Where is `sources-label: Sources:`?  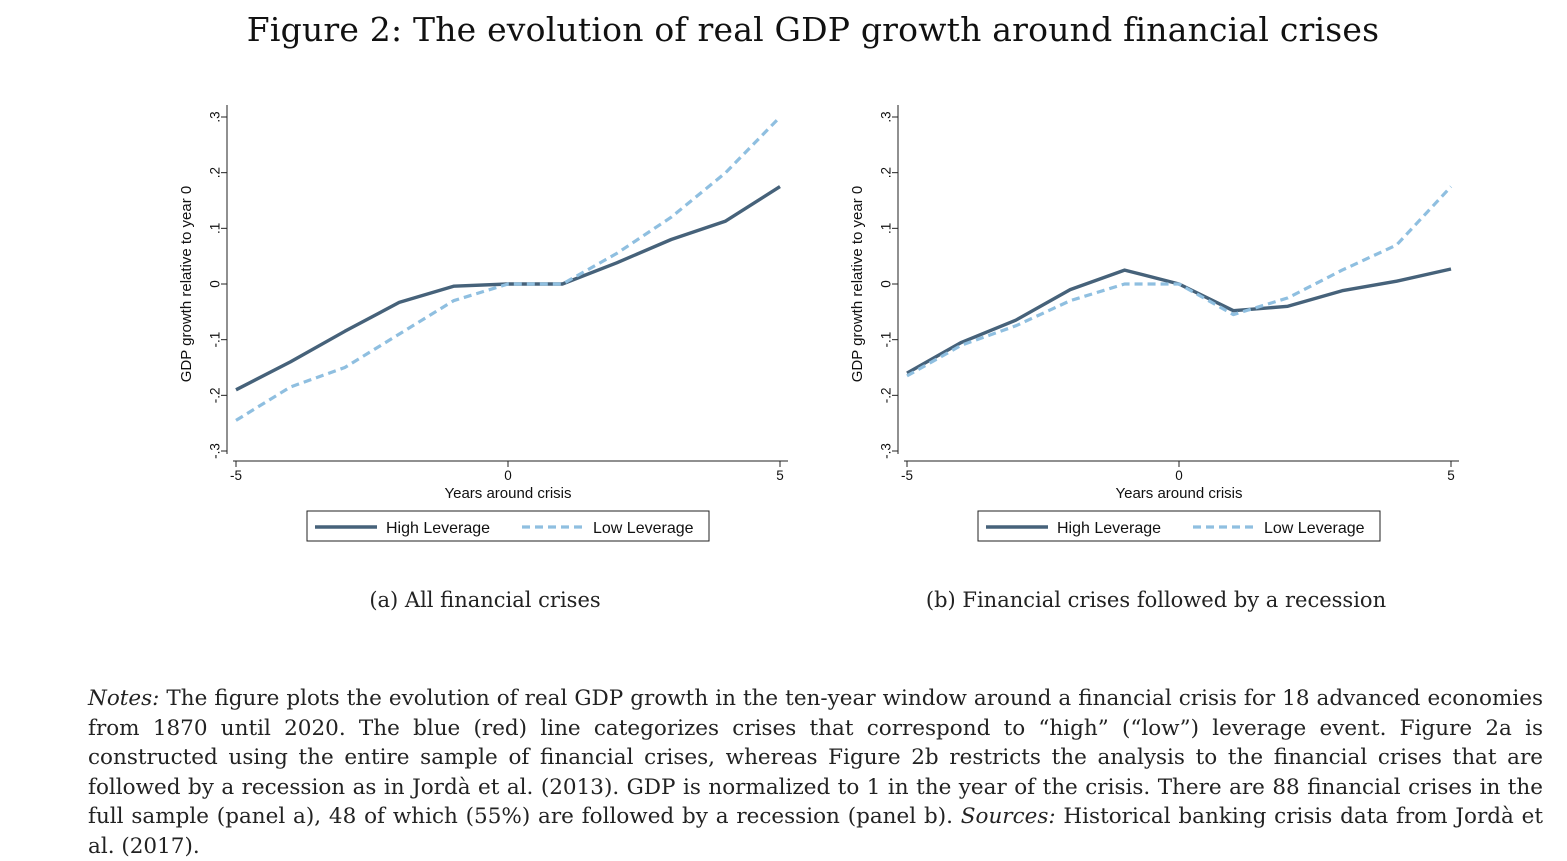 sources-label: Sources: is located at coordinates (1008, 816).